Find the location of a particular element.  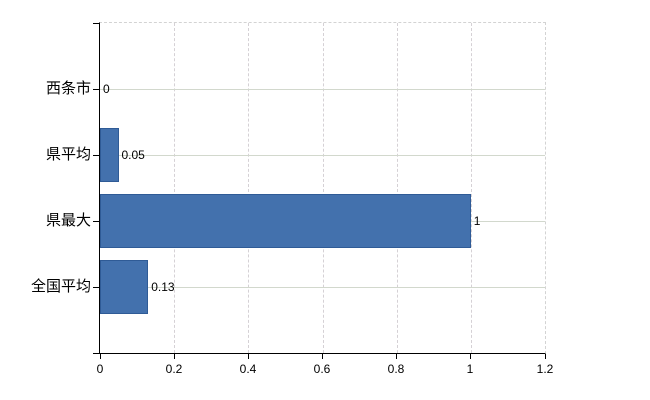

x-tick-label: 0.6 is located at coordinates (322, 369).